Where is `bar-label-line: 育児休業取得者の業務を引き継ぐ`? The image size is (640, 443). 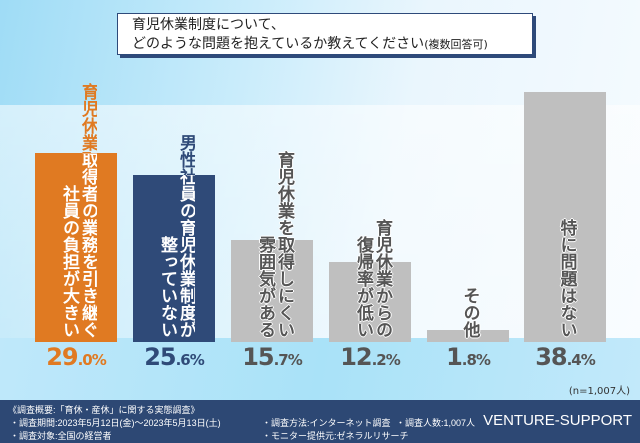
bar-label-line: 育児休業取得者の業務を引き継ぐ is located at coordinates (88, 210).